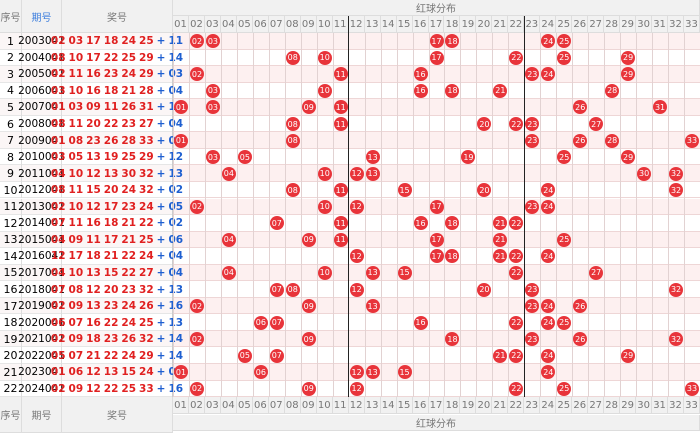 The width and height of the screenshot is (700, 433). I want to click on row-numbers: 02 09 13 23 24 26 +16, so click(117, 306).